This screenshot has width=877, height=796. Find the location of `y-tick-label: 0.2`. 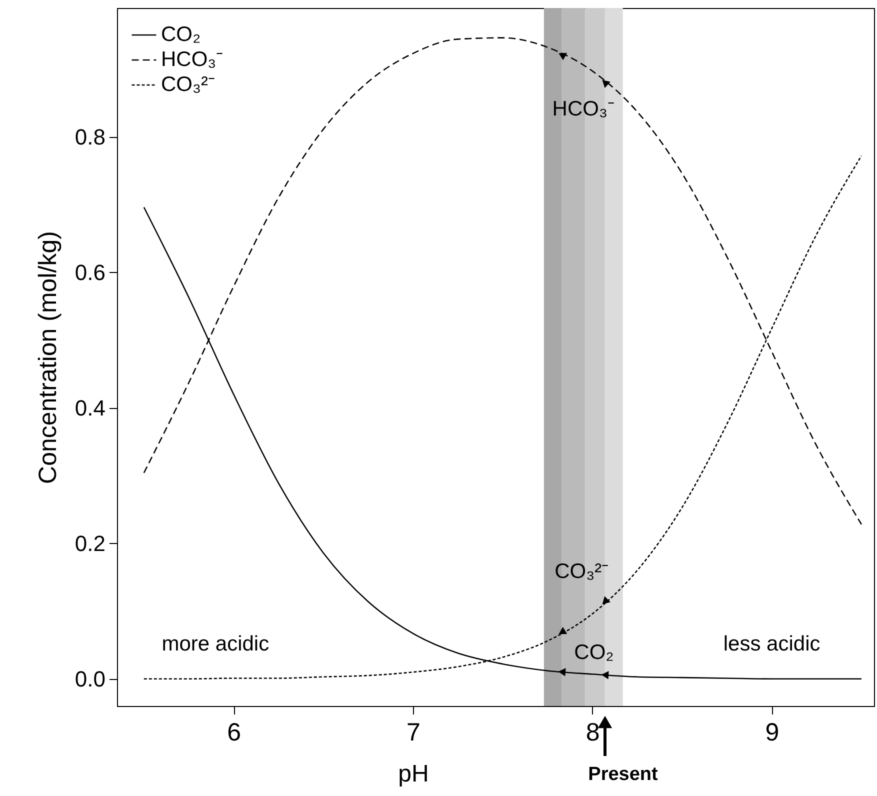

y-tick-label: 0.2 is located at coordinates (90, 543).